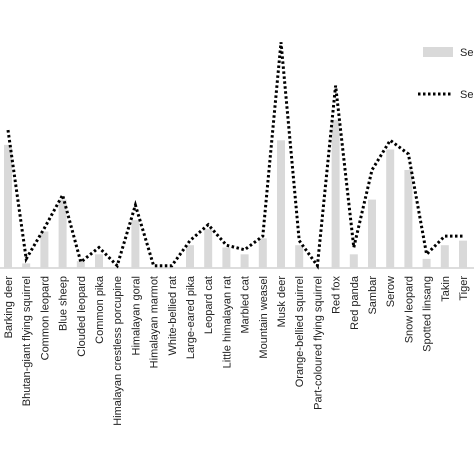 This screenshot has width=474, height=474. What do you see at coordinates (64, 303) in the screenshot?
I see `x-tick-label: Blue sheep` at bounding box center [64, 303].